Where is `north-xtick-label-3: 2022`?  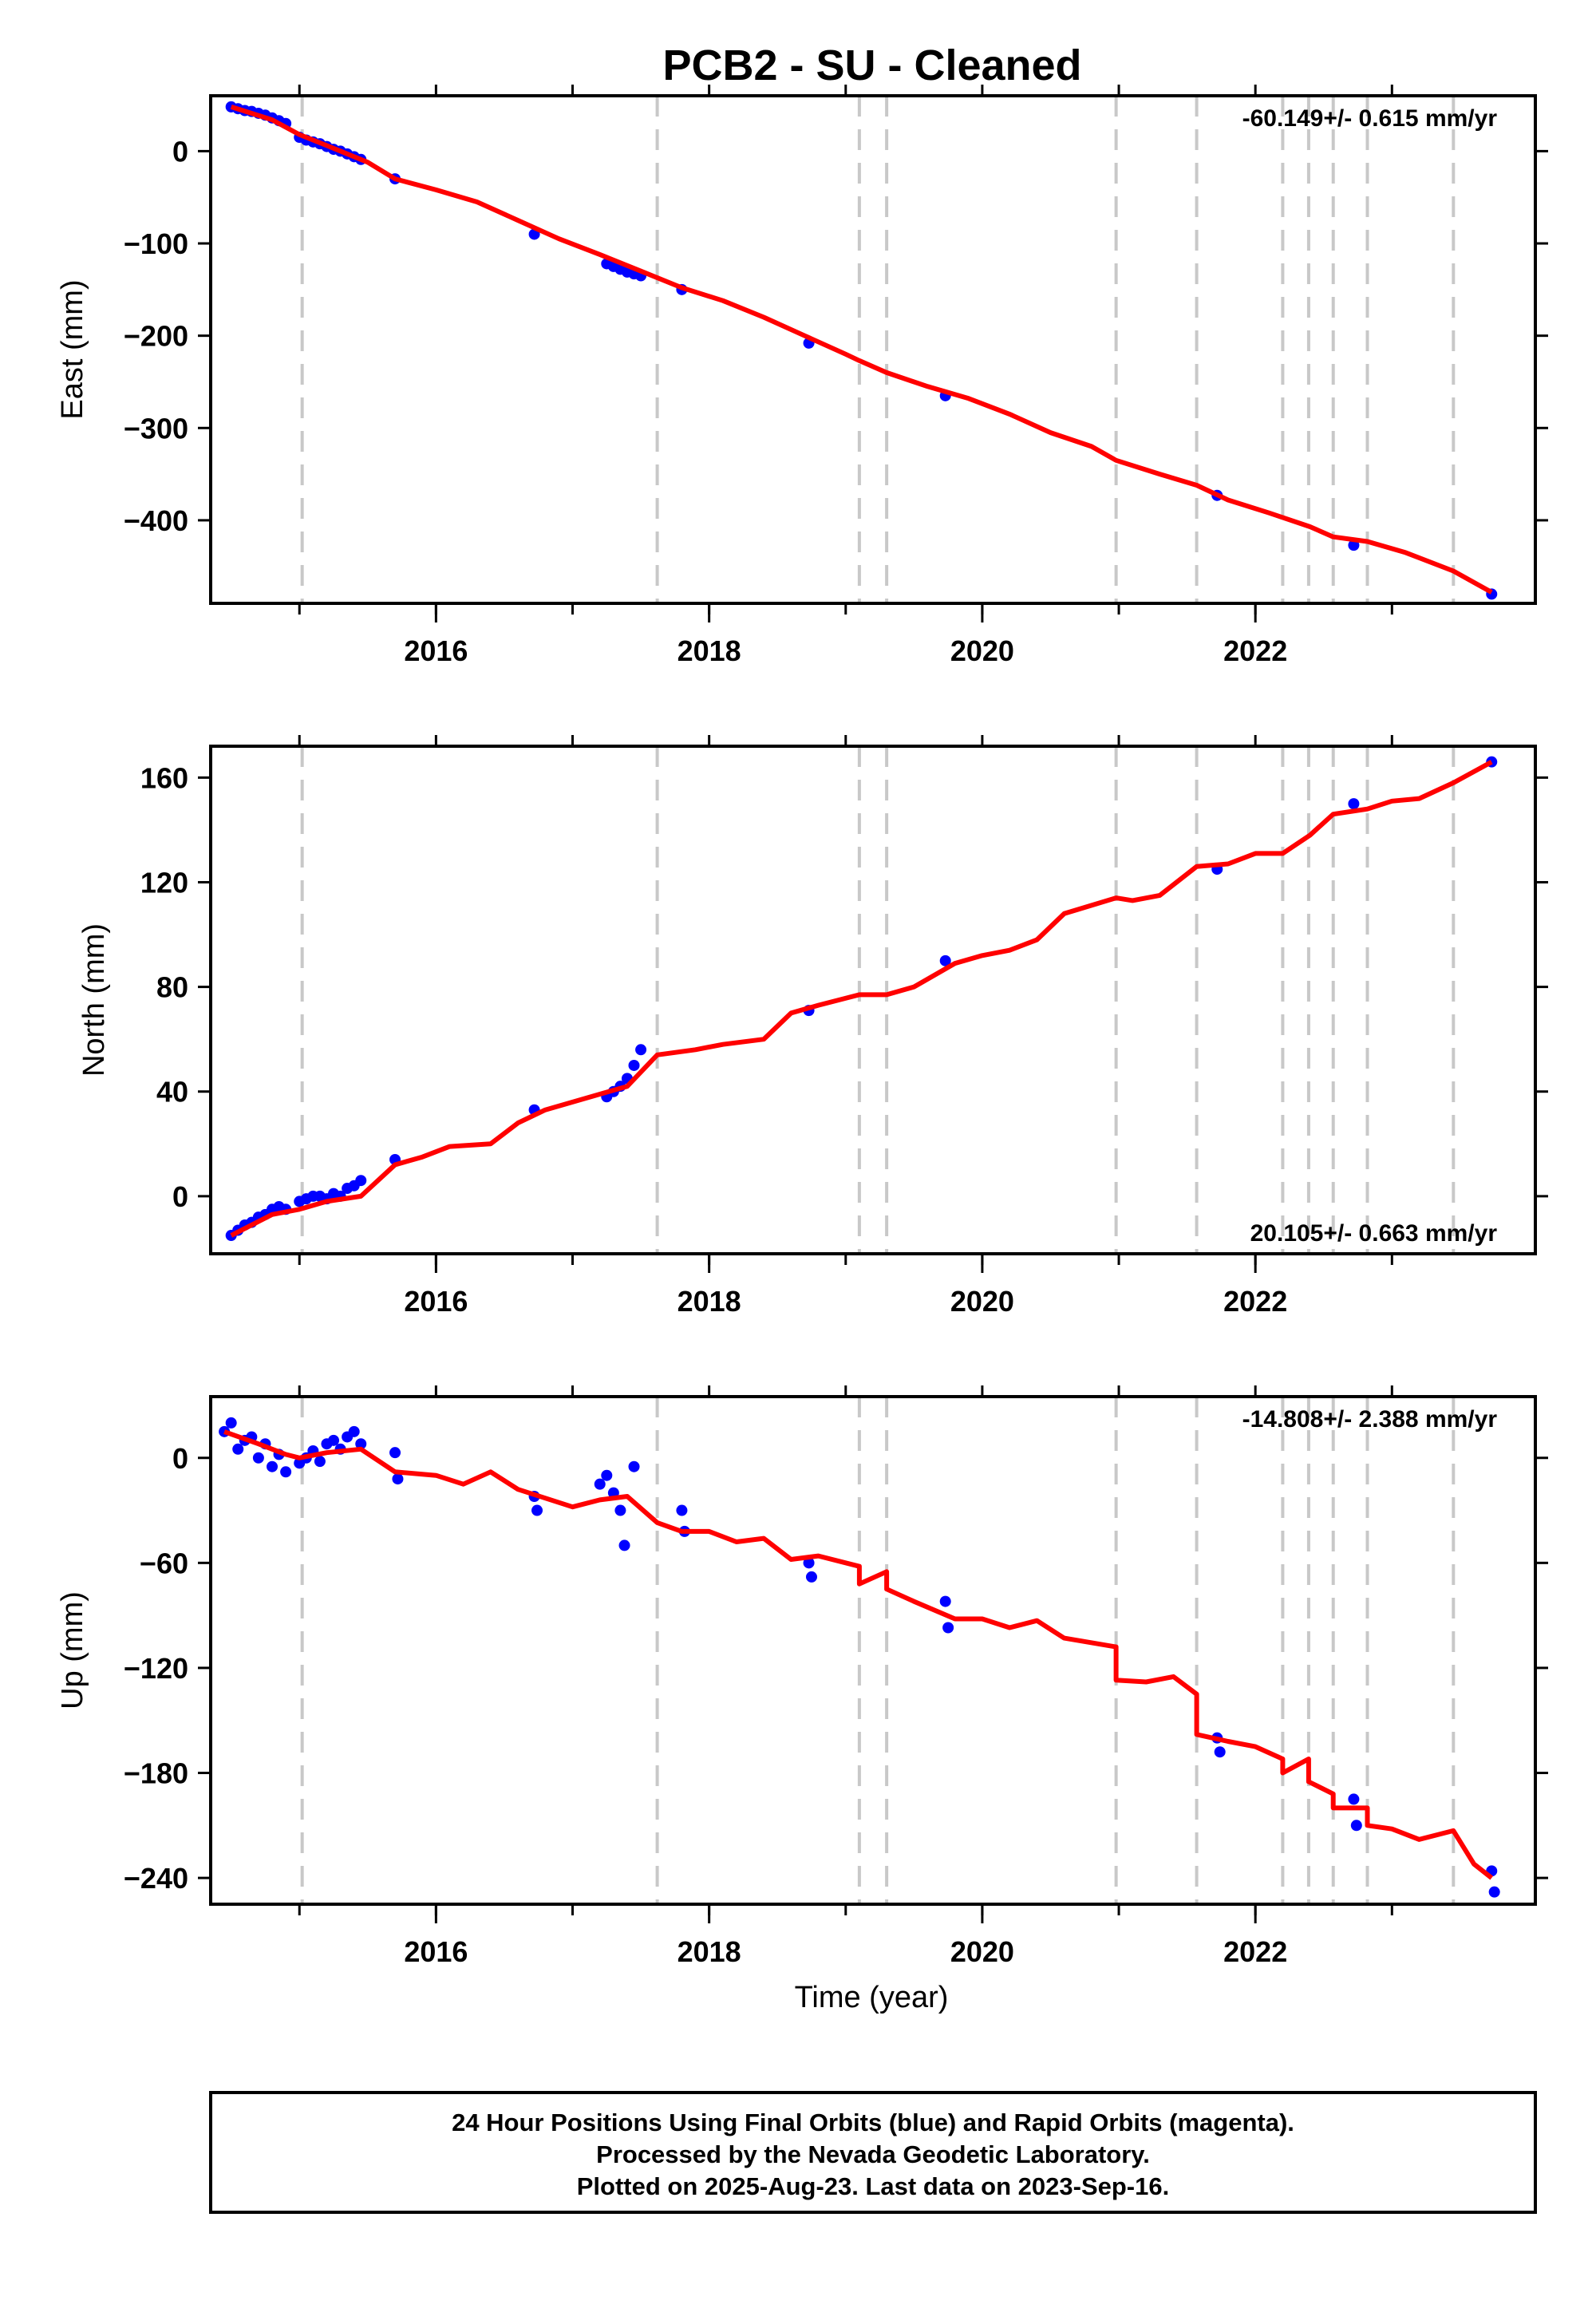 north-xtick-label-3: 2022 is located at coordinates (1255, 1301).